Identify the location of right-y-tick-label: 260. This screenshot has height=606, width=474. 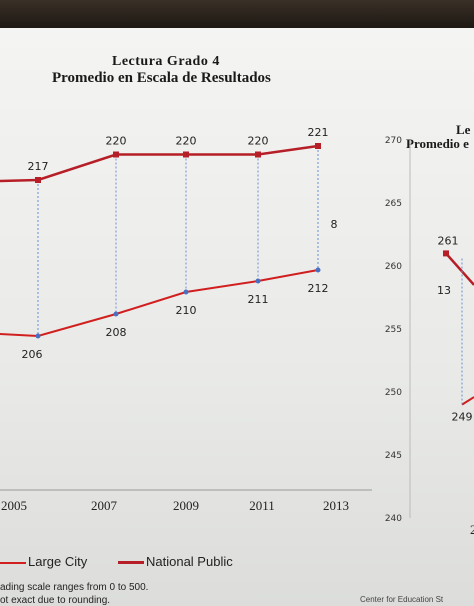
(393, 267).